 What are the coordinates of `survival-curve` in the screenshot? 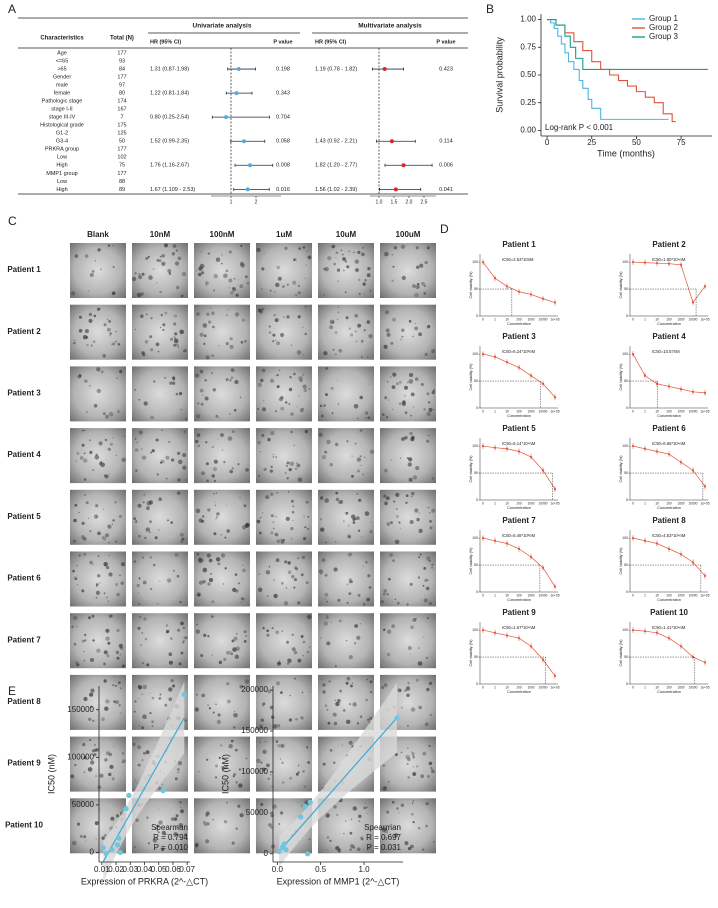 It's located at (611, 70).